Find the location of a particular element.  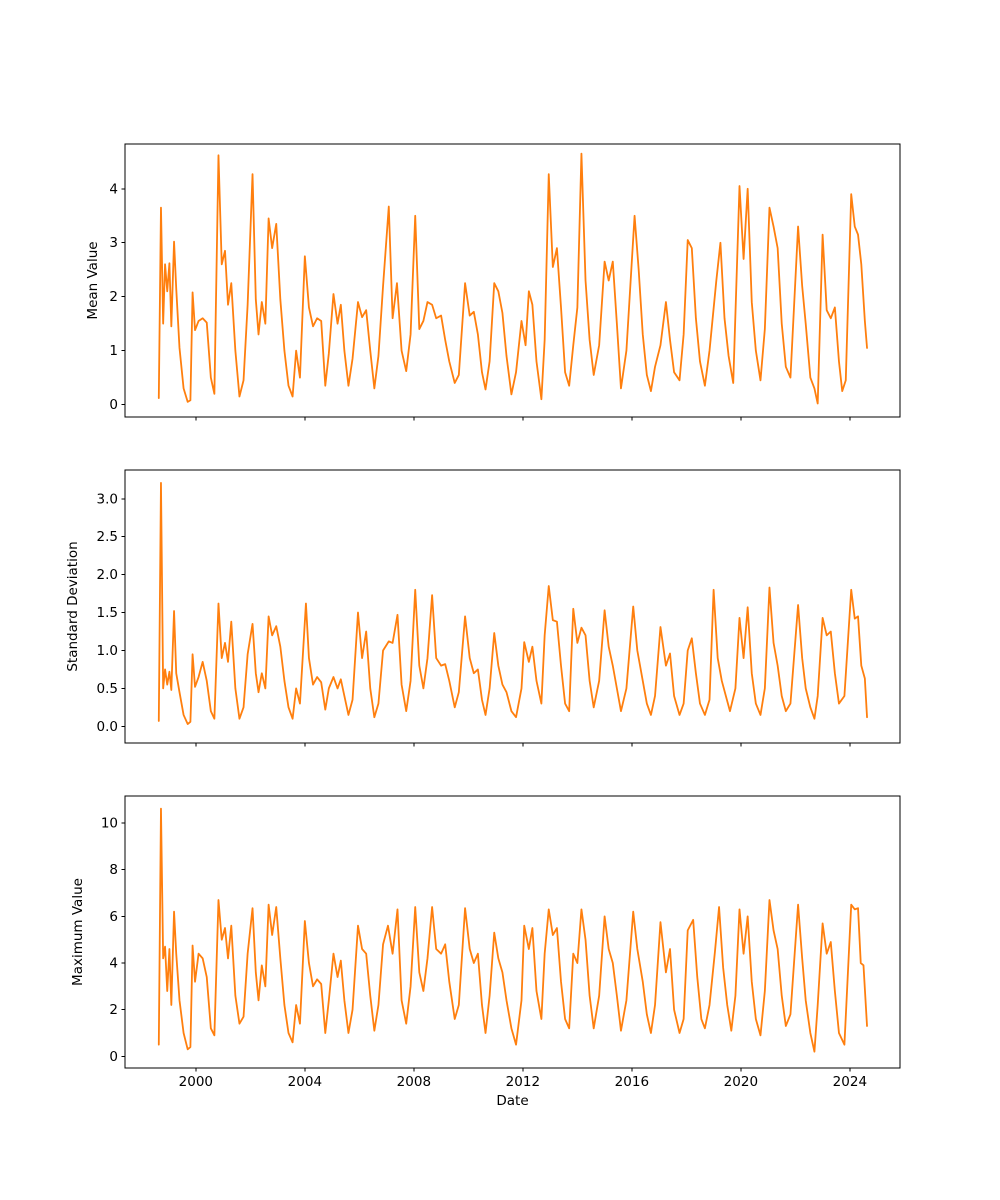

series-line-mean-value is located at coordinates (512, 278).